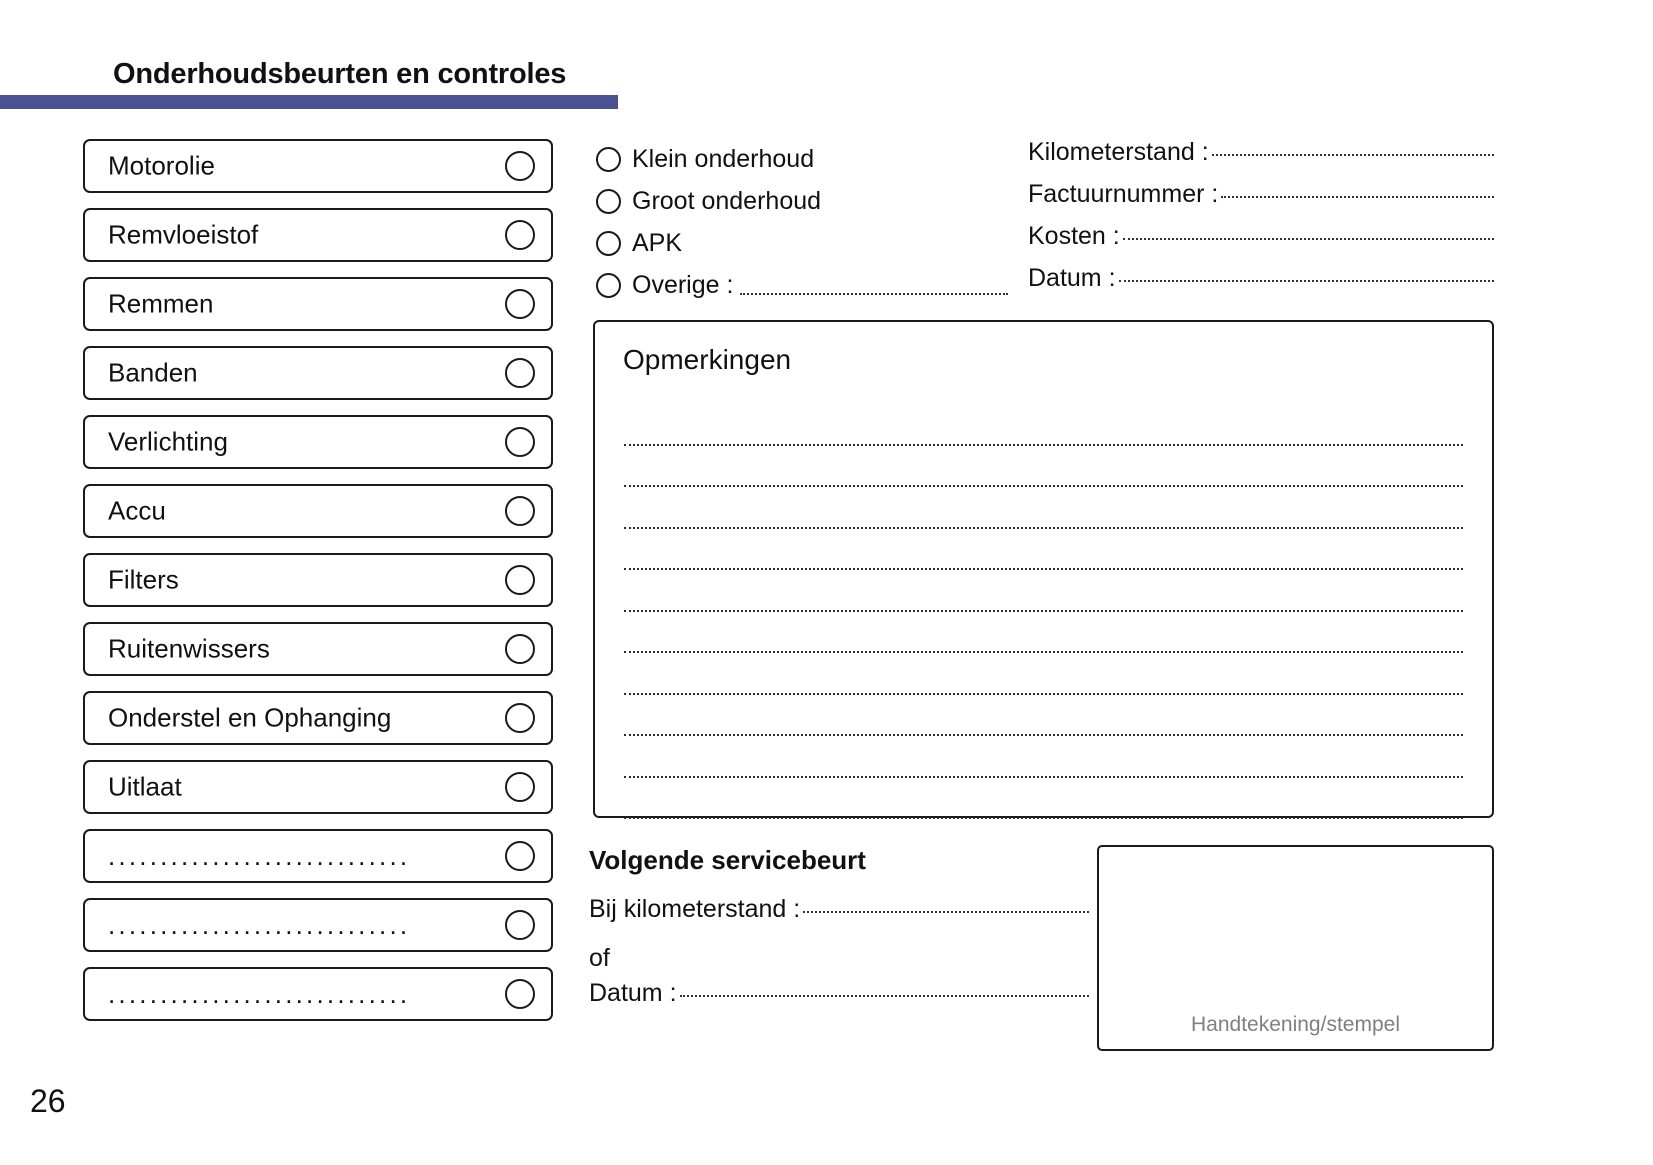 Image resolution: width=1653 pixels, height=1165 pixels. I want to click on service-field-row: Kilometerstand :, so click(1261, 159).